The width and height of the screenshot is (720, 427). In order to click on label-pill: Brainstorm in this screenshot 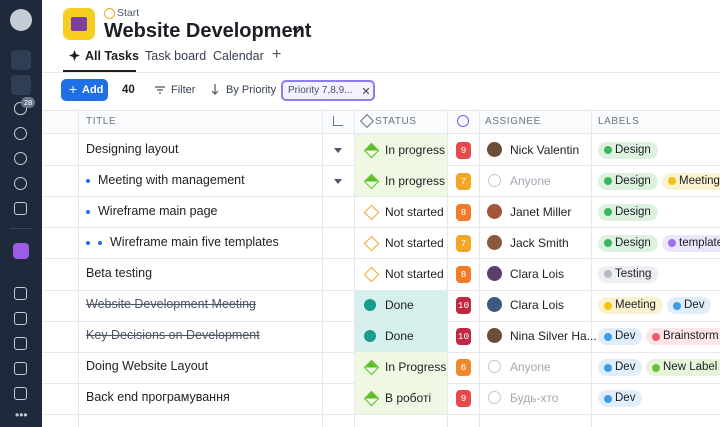, I will do `click(683, 337)`.